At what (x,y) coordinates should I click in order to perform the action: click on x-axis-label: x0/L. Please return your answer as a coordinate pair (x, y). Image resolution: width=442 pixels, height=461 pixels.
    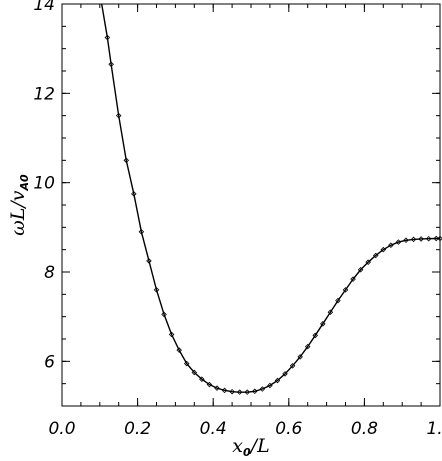
    Looking at the image, I should click on (250, 447).